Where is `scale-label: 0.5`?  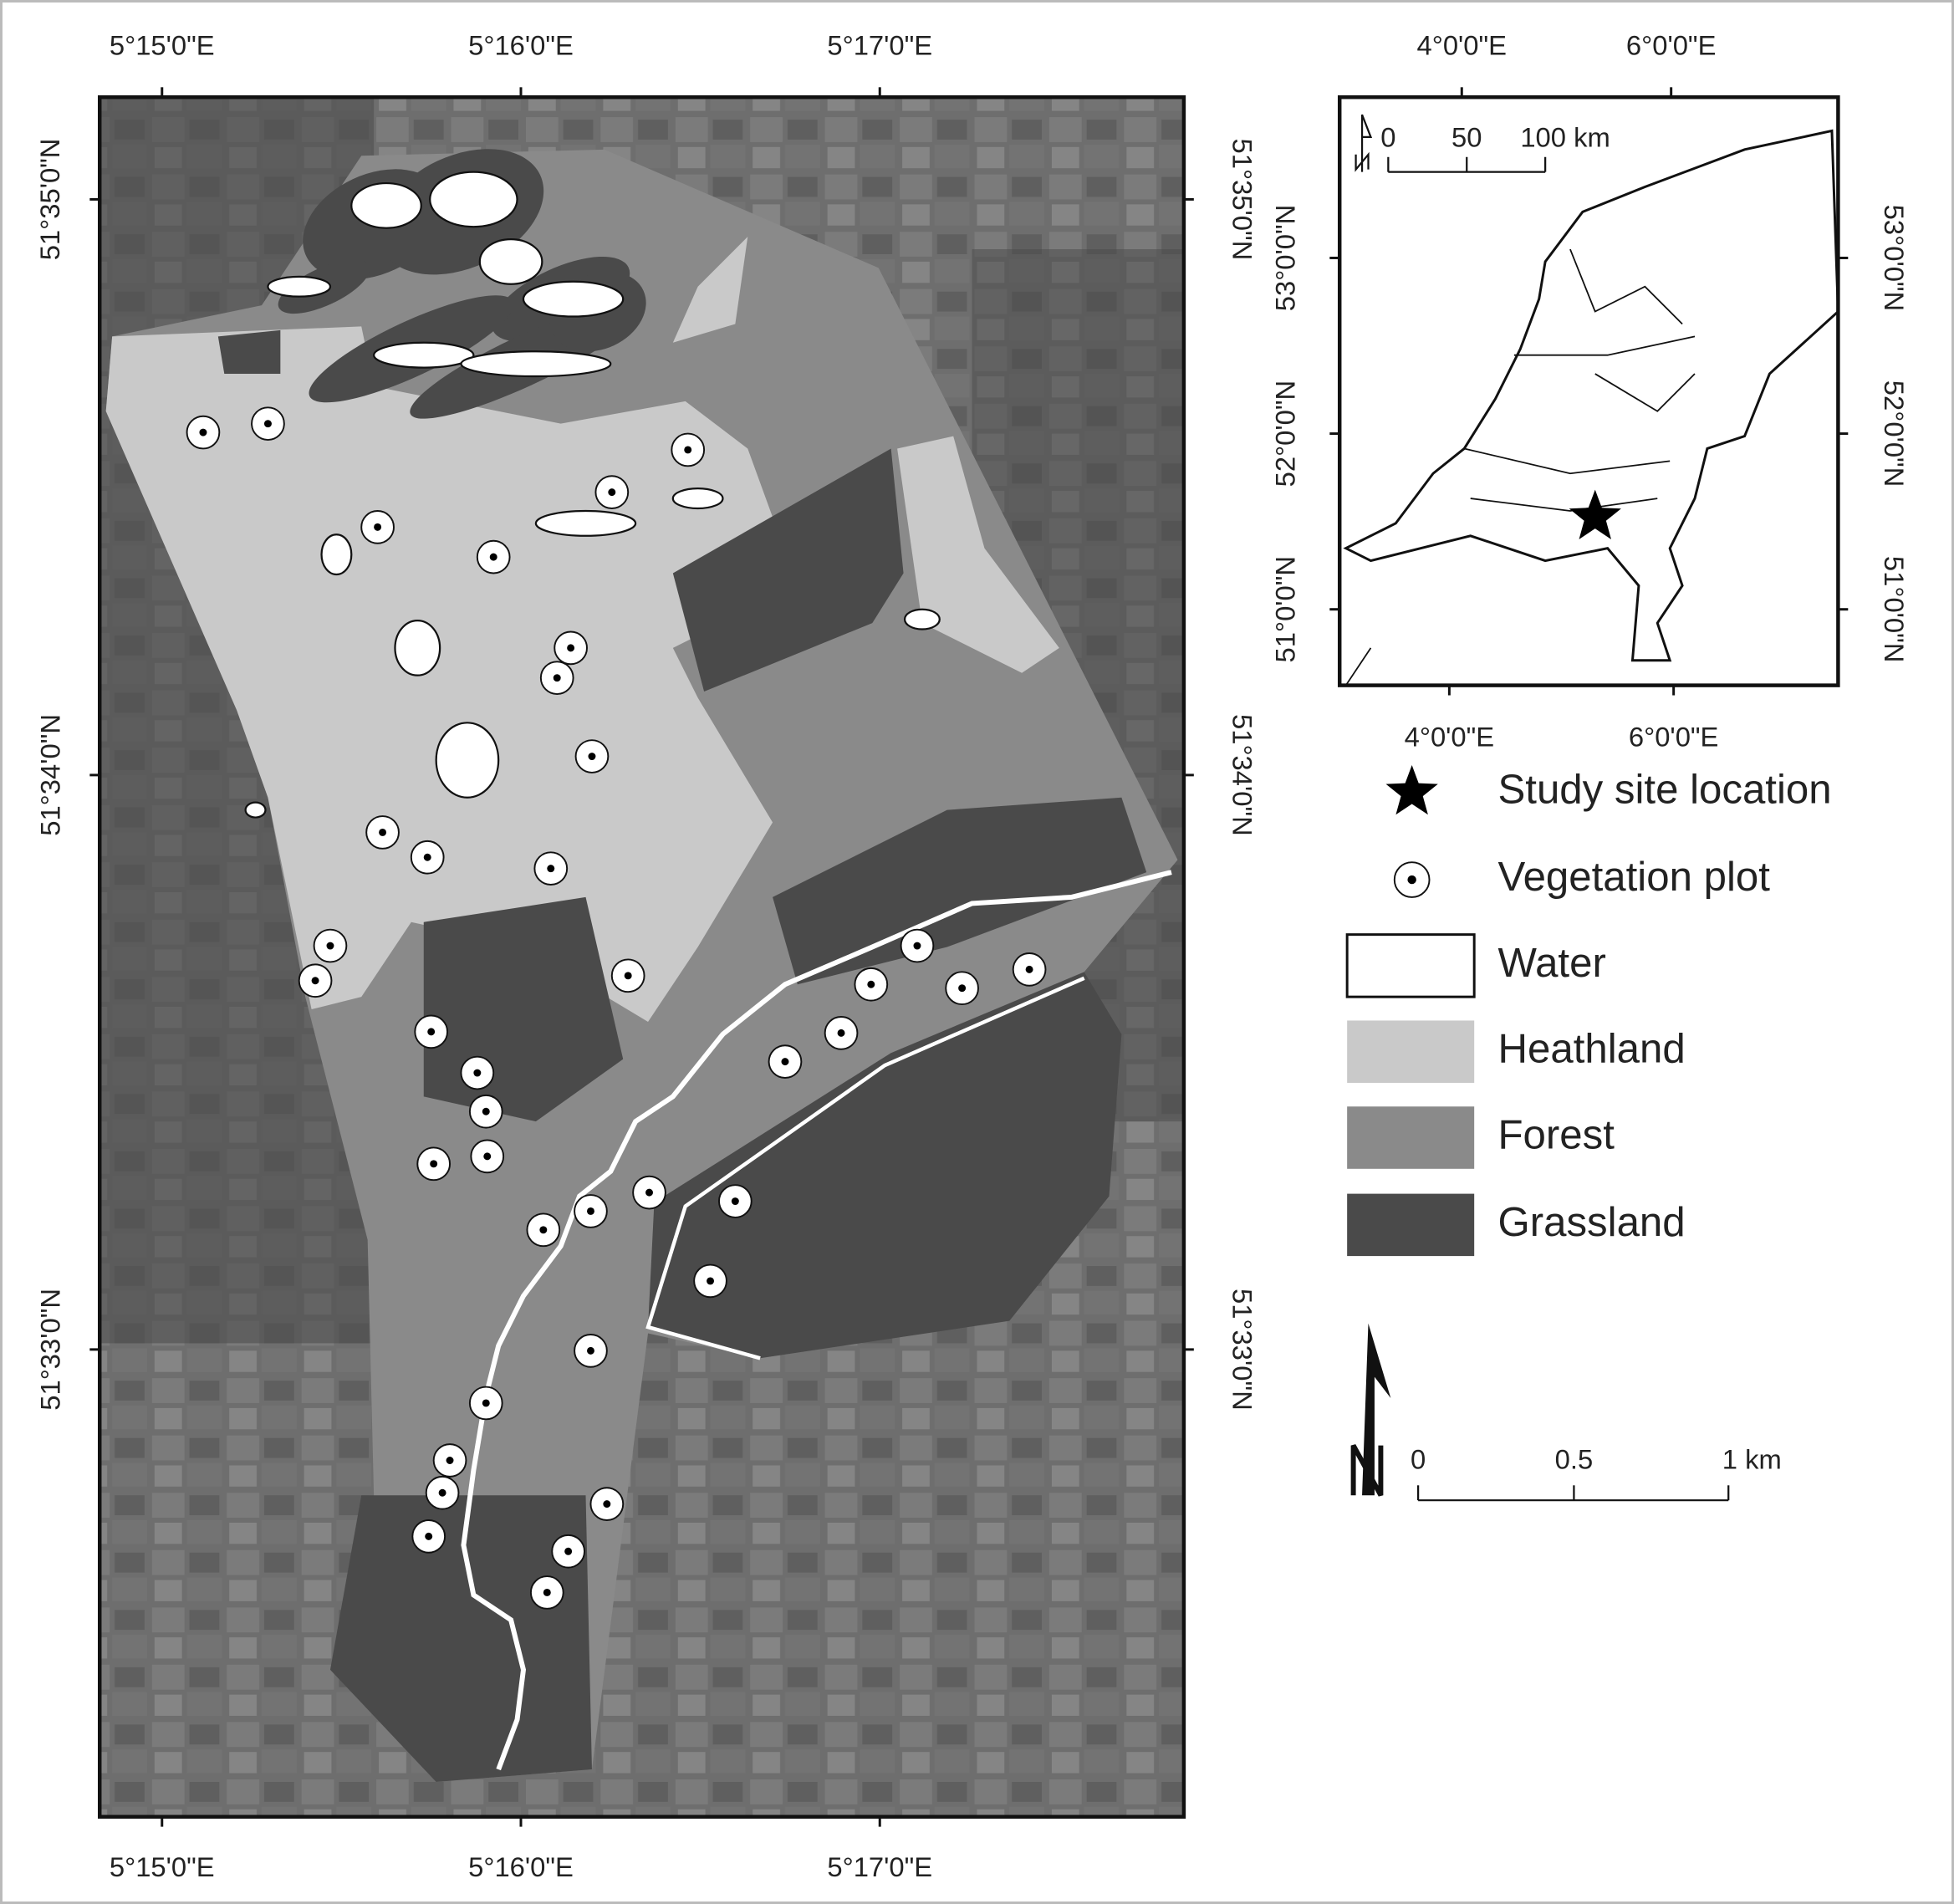
scale-label: 0.5 is located at coordinates (1574, 1459).